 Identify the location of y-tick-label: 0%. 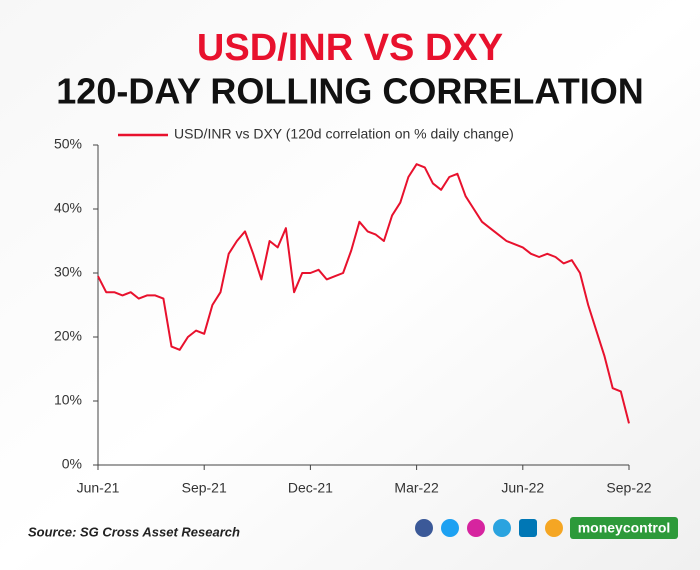
(72, 464).